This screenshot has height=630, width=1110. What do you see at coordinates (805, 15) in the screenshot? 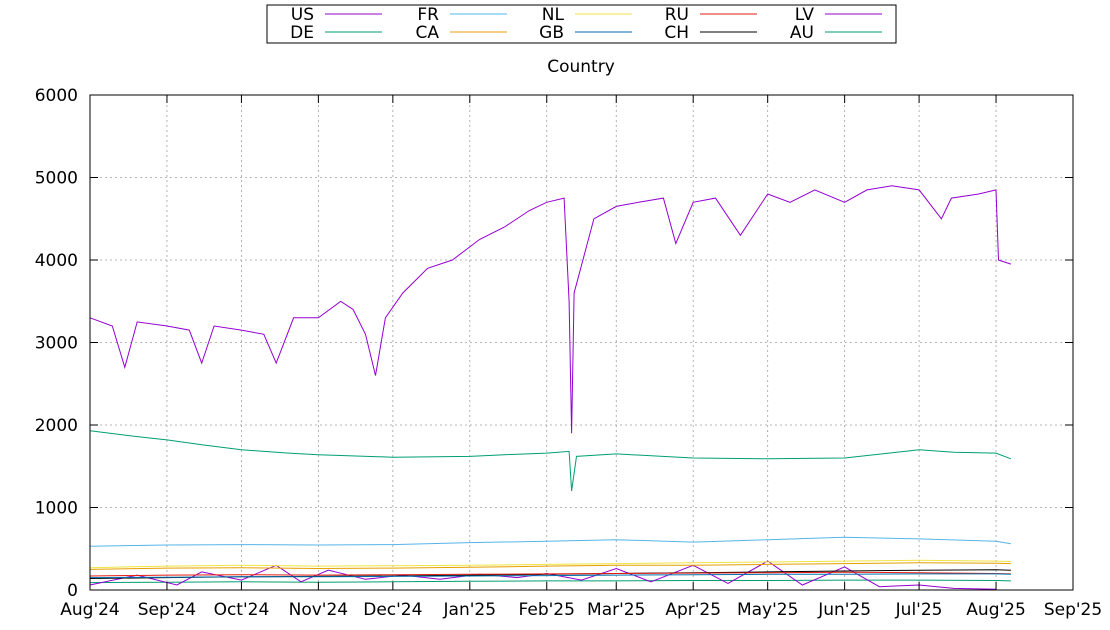
I see `legend-label-lv: LV` at bounding box center [805, 15].